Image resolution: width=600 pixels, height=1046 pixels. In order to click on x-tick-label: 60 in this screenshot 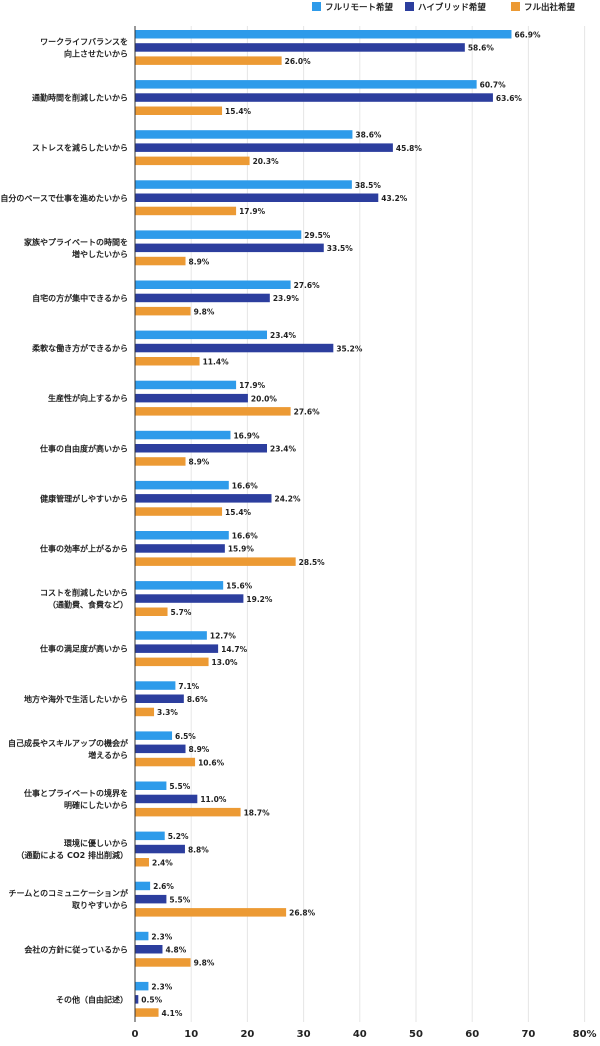, I will do `click(472, 1034)`.